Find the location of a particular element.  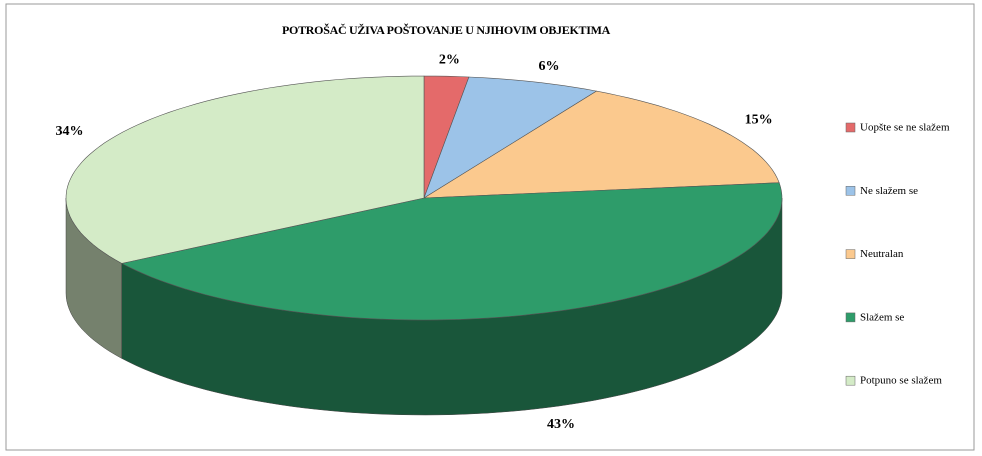

legend-label: Neutralan is located at coordinates (882, 254).